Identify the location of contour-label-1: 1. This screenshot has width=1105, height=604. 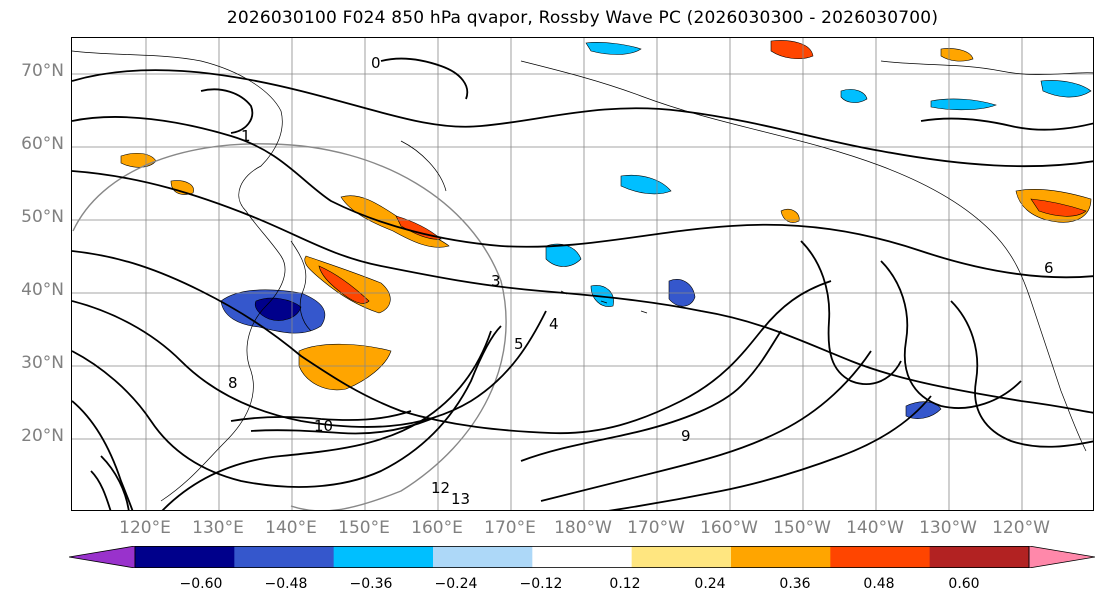
(246, 136).